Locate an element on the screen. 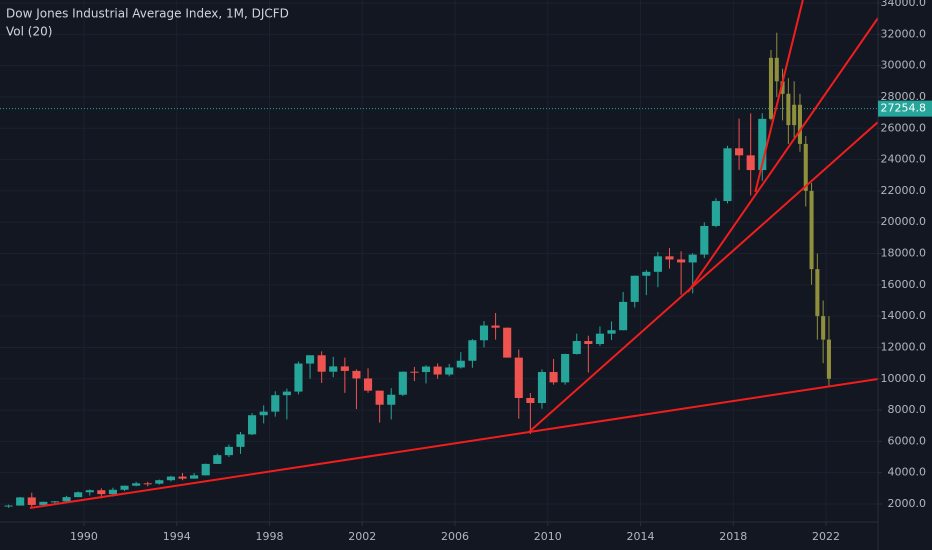  y-tick-label: 26000.0 is located at coordinates (904, 127).